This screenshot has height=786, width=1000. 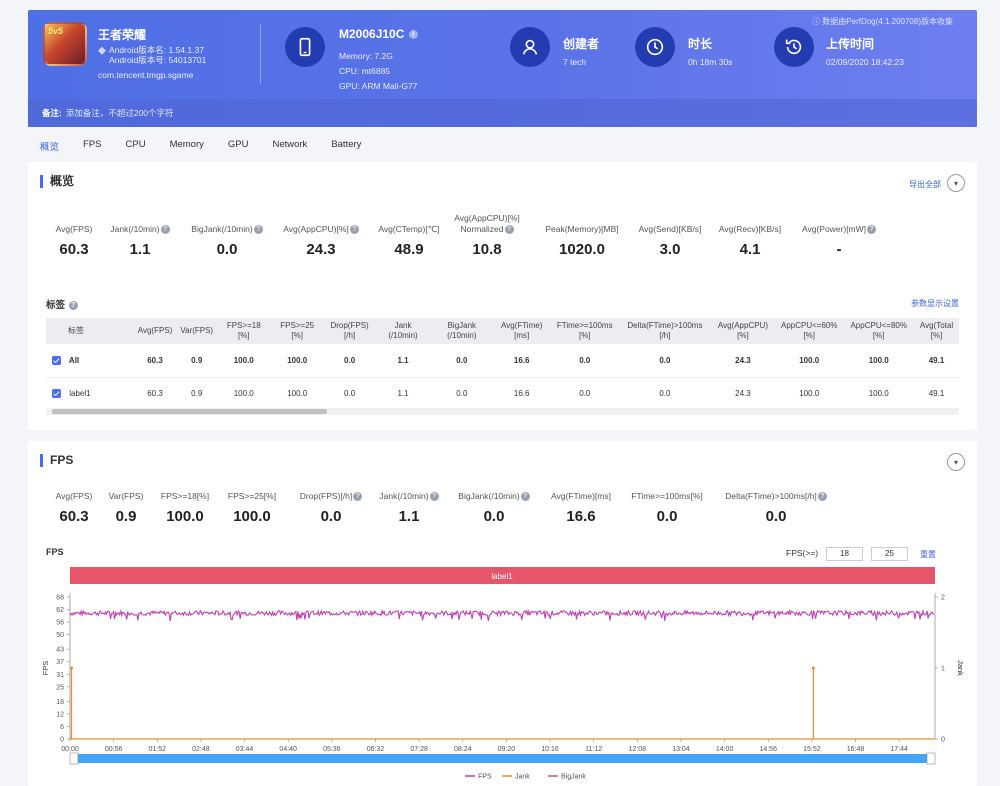 I want to click on reset-button: 重置, so click(x=928, y=554).